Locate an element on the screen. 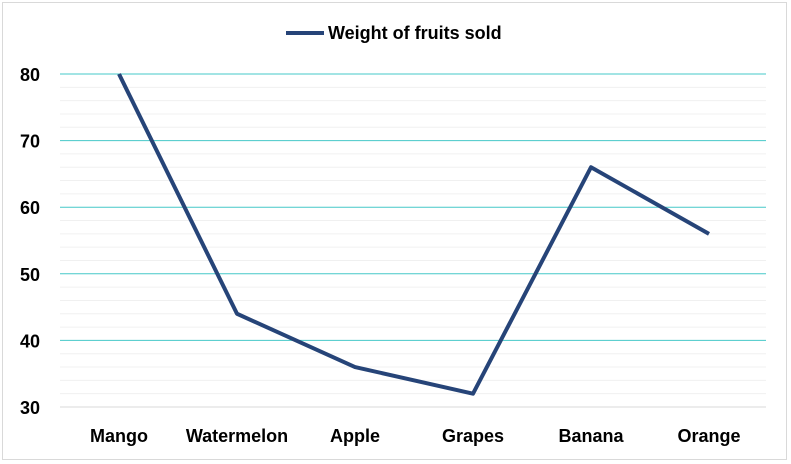 The width and height of the screenshot is (791, 464). y-tick-label: 40 is located at coordinates (30, 341).